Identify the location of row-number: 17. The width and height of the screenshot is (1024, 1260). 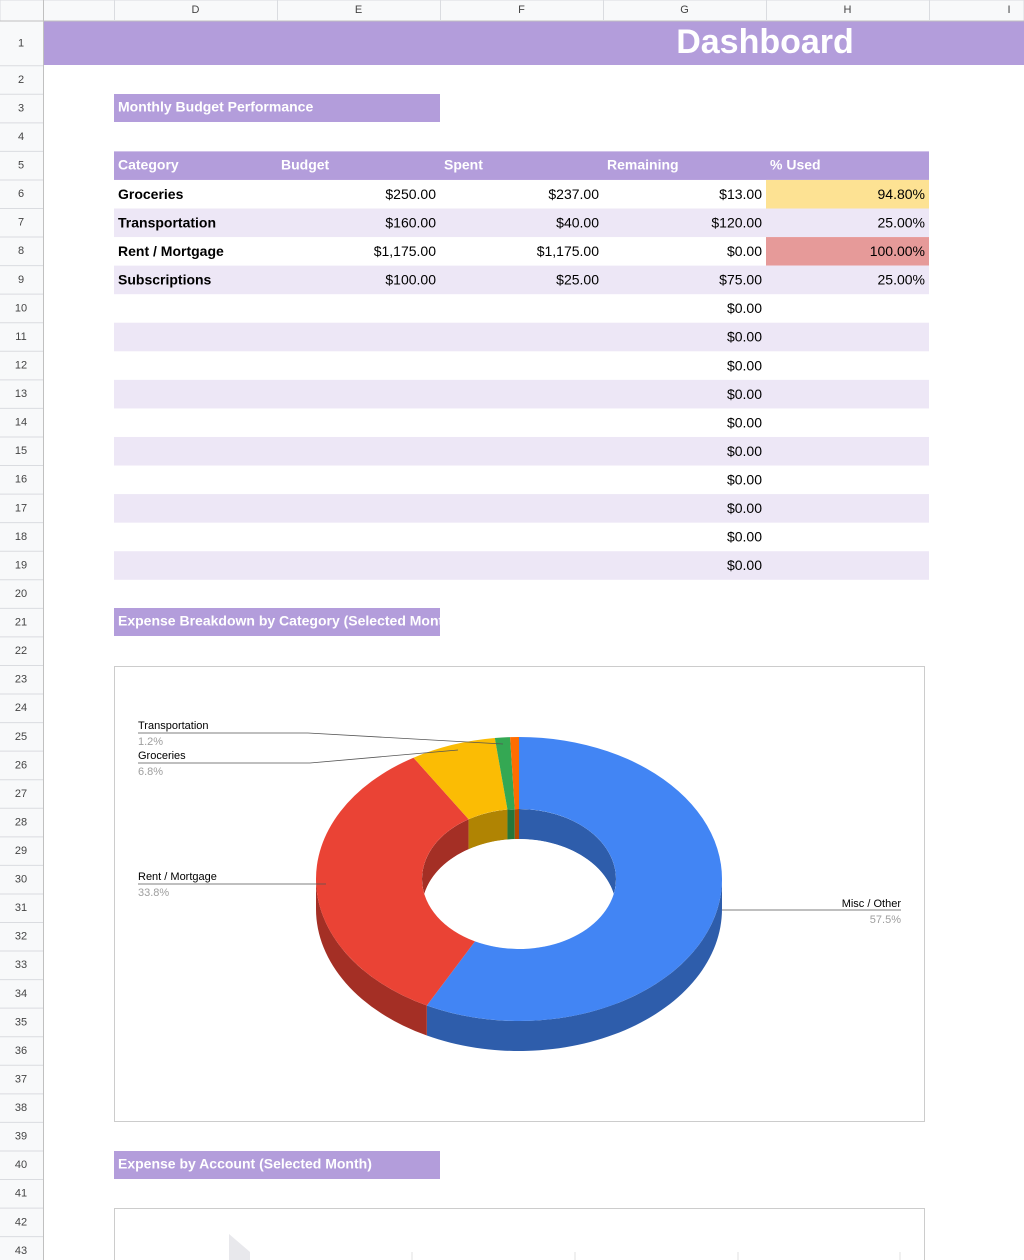
(21, 508).